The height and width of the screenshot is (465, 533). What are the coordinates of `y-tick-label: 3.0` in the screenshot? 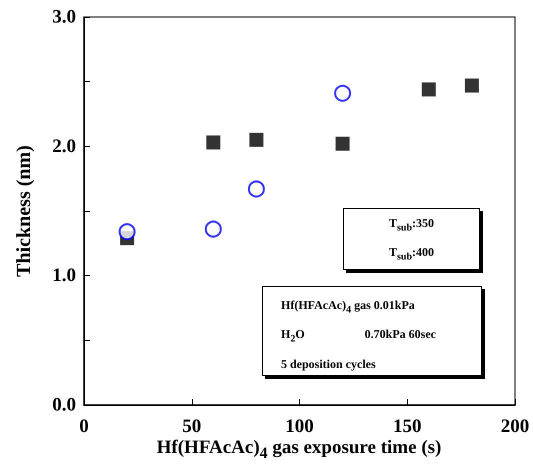 It's located at (64, 17).